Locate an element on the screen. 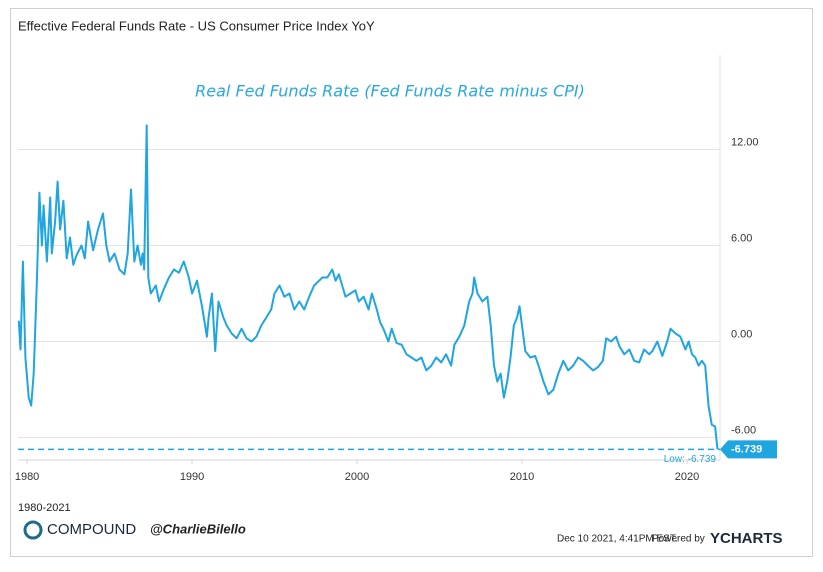 Image resolution: width=823 pixels, height=572 pixels. timestamp: Dec 10 2021, 4:41PM EST. is located at coordinates (617, 539).